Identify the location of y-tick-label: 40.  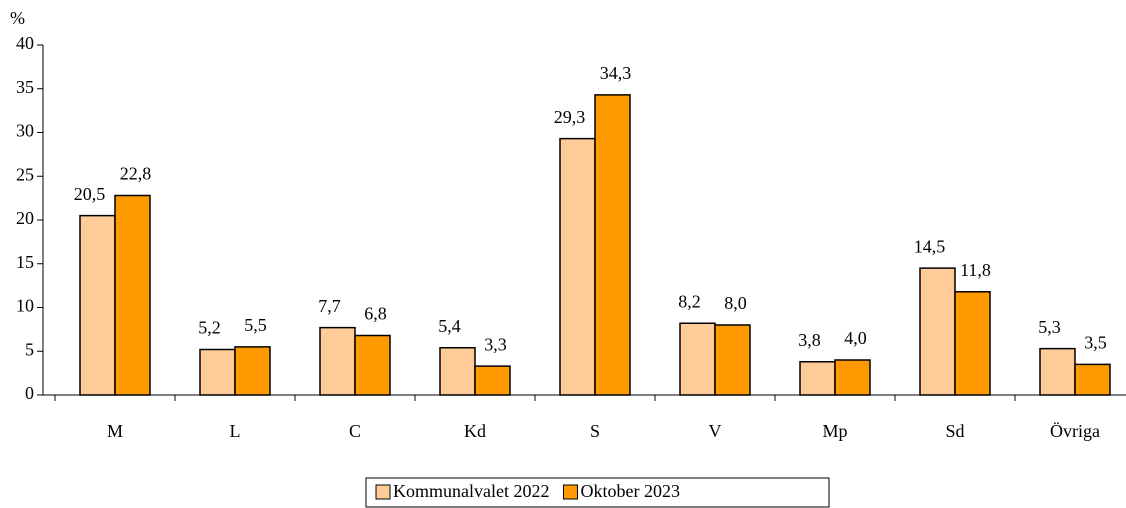
(25, 43).